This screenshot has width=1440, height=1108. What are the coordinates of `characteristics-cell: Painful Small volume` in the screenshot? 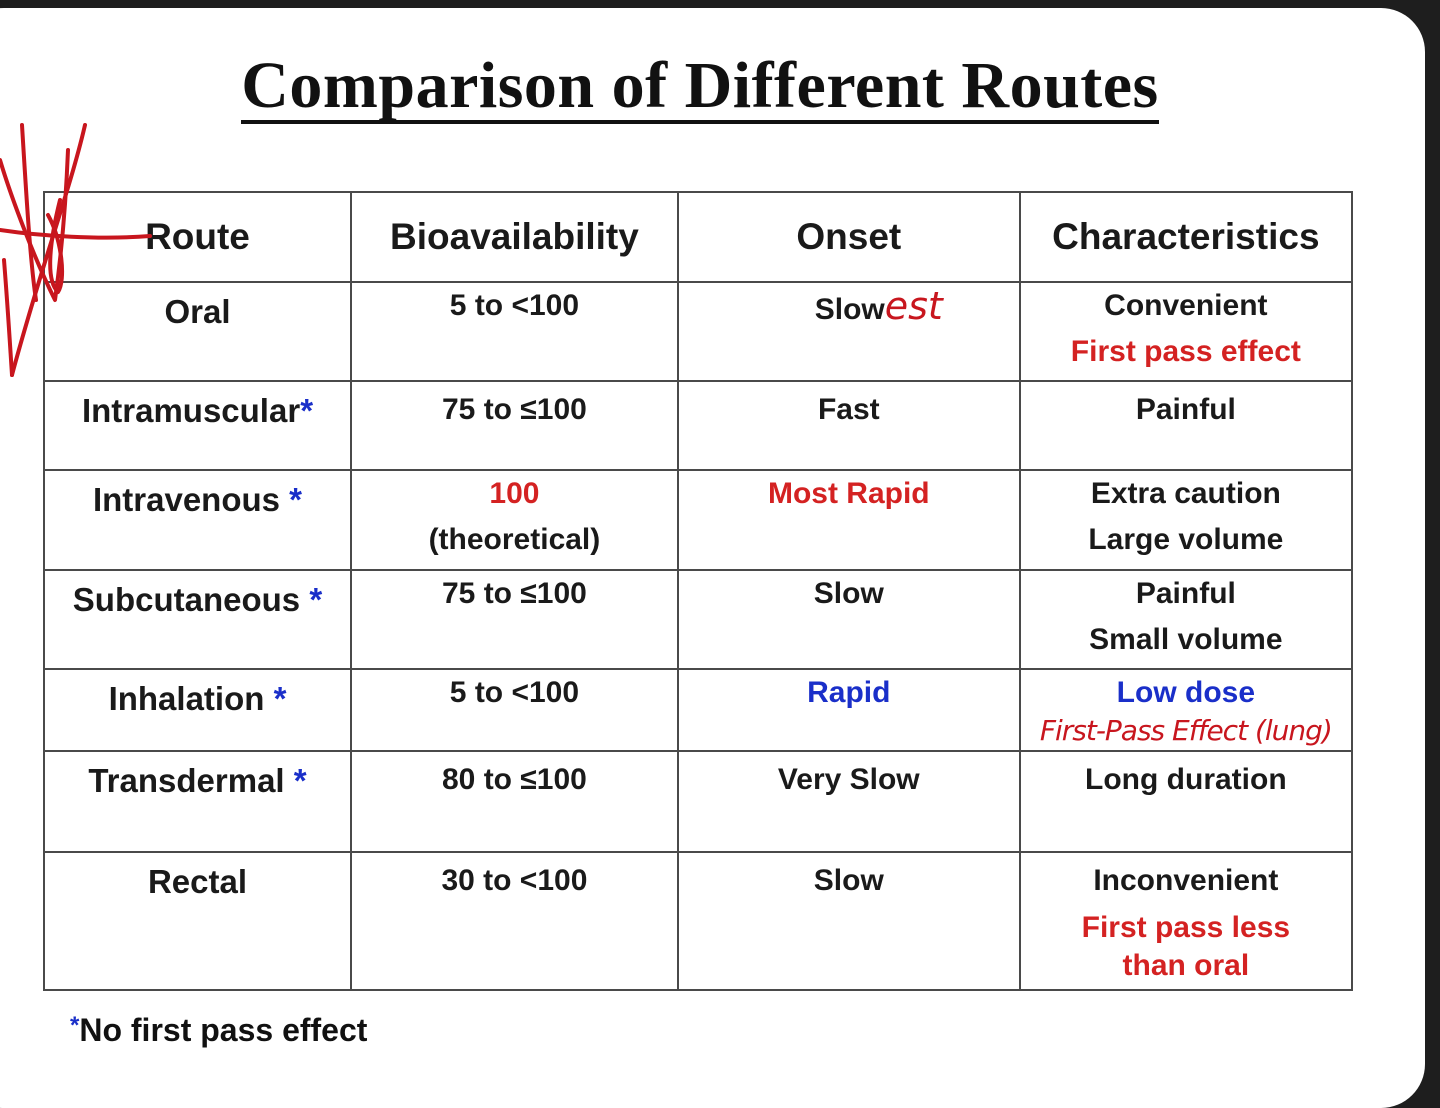 It's located at (1186, 619).